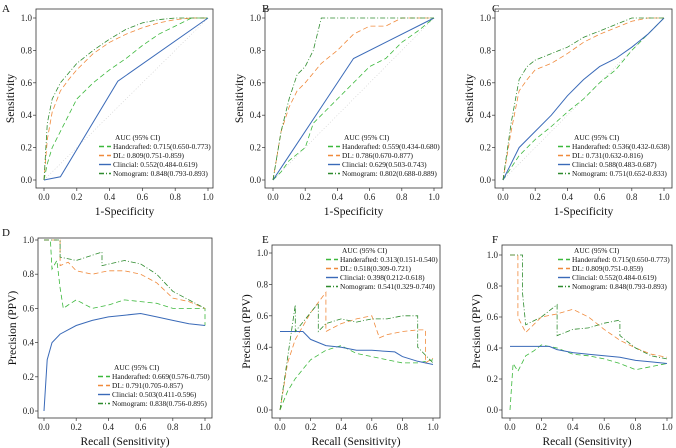 This screenshot has height=448, width=676. What do you see at coordinates (247, 331) in the screenshot?
I see `y-axis-label: Precision (PPV)` at bounding box center [247, 331].